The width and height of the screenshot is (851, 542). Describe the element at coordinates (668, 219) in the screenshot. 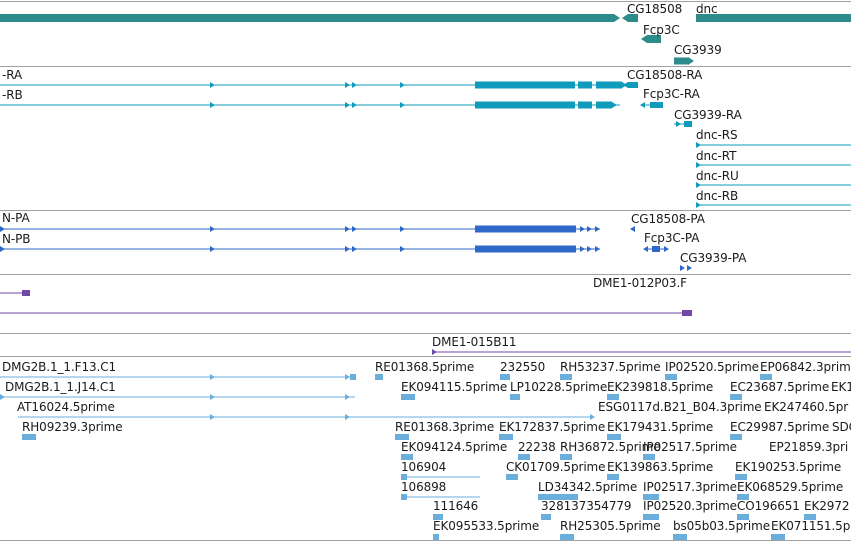

I see `protein-label: CG18508-PA` at that location.